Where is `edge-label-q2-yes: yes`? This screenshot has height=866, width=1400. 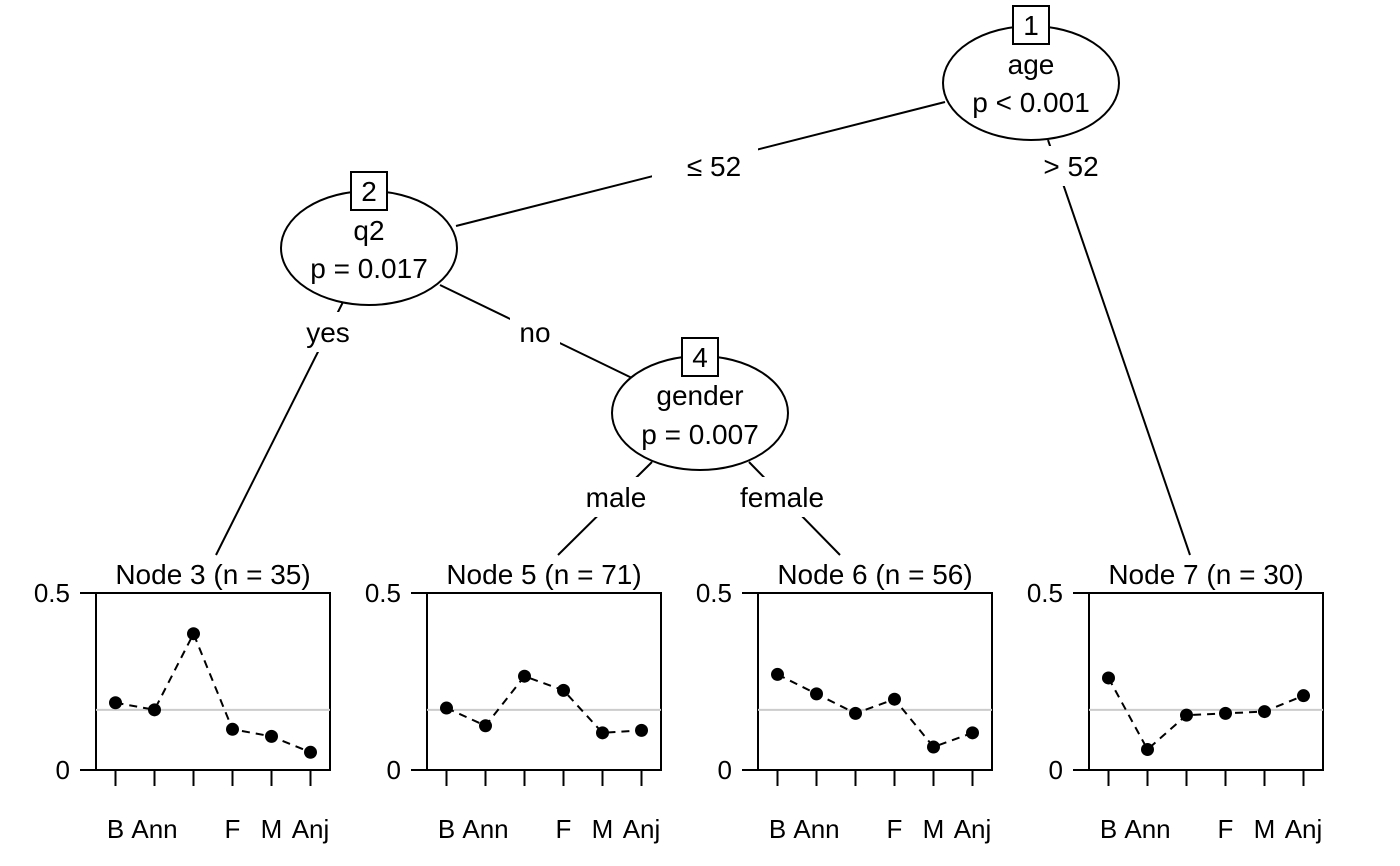
edge-label-q2-yes: yes is located at coordinates (328, 332).